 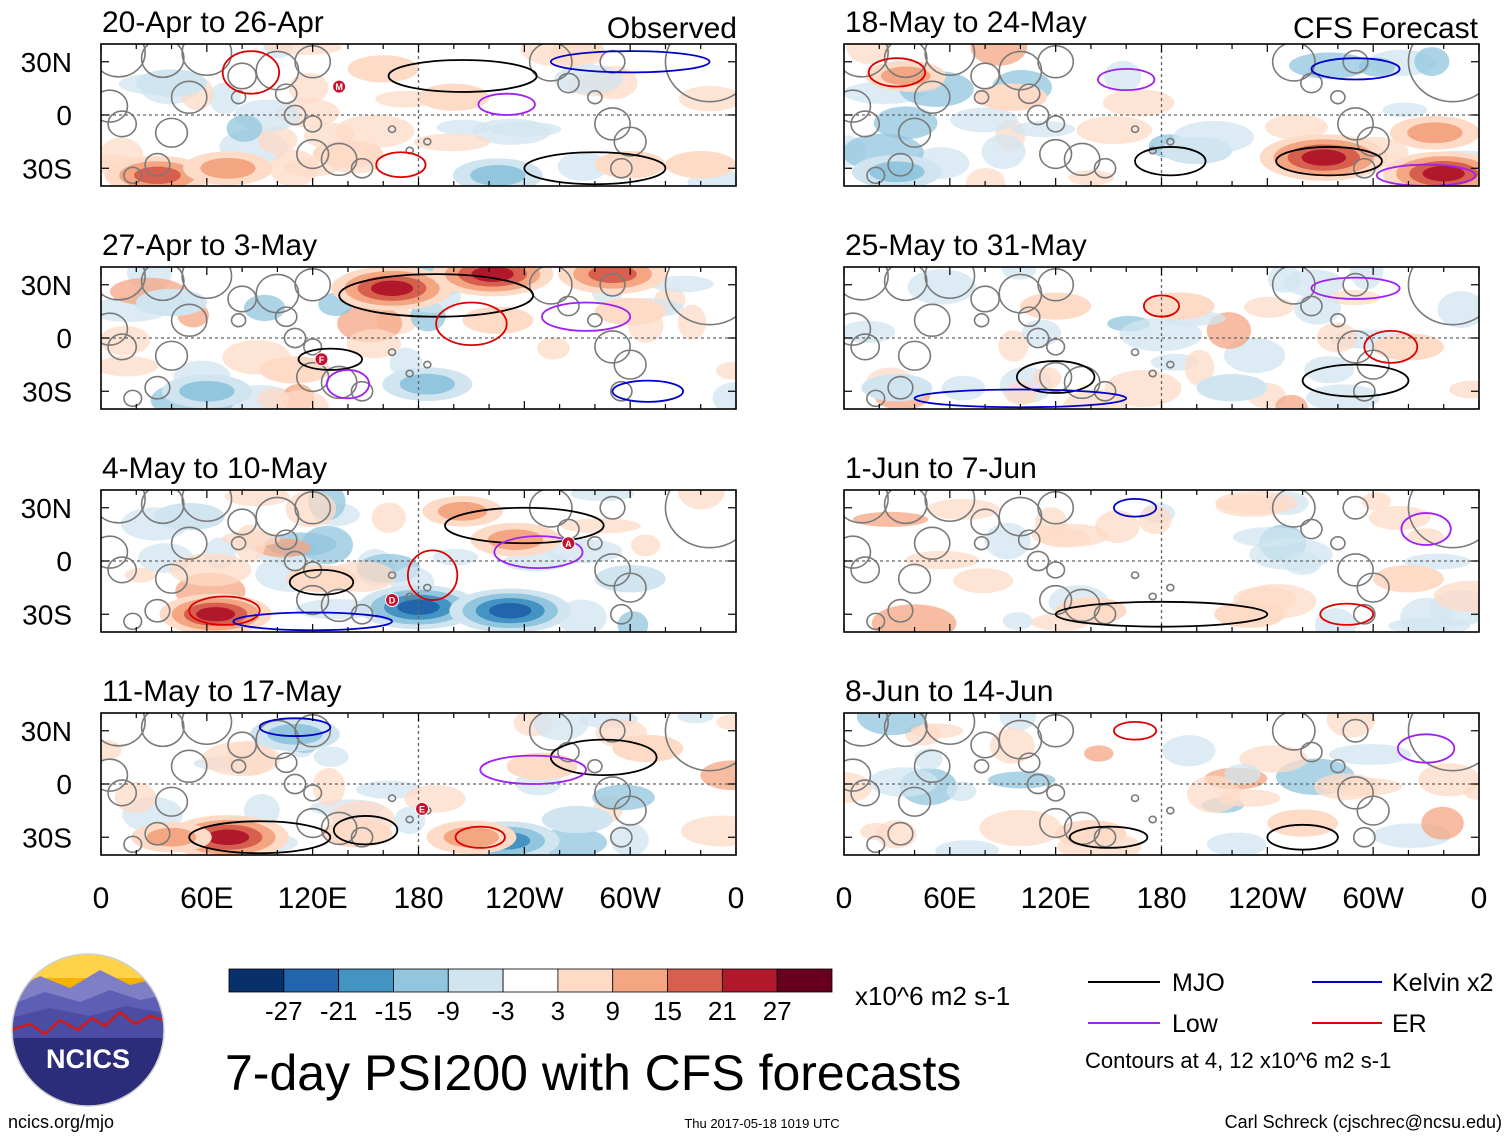 What do you see at coordinates (1156, 983) in the screenshot?
I see `legend-item: MJO` at bounding box center [1156, 983].